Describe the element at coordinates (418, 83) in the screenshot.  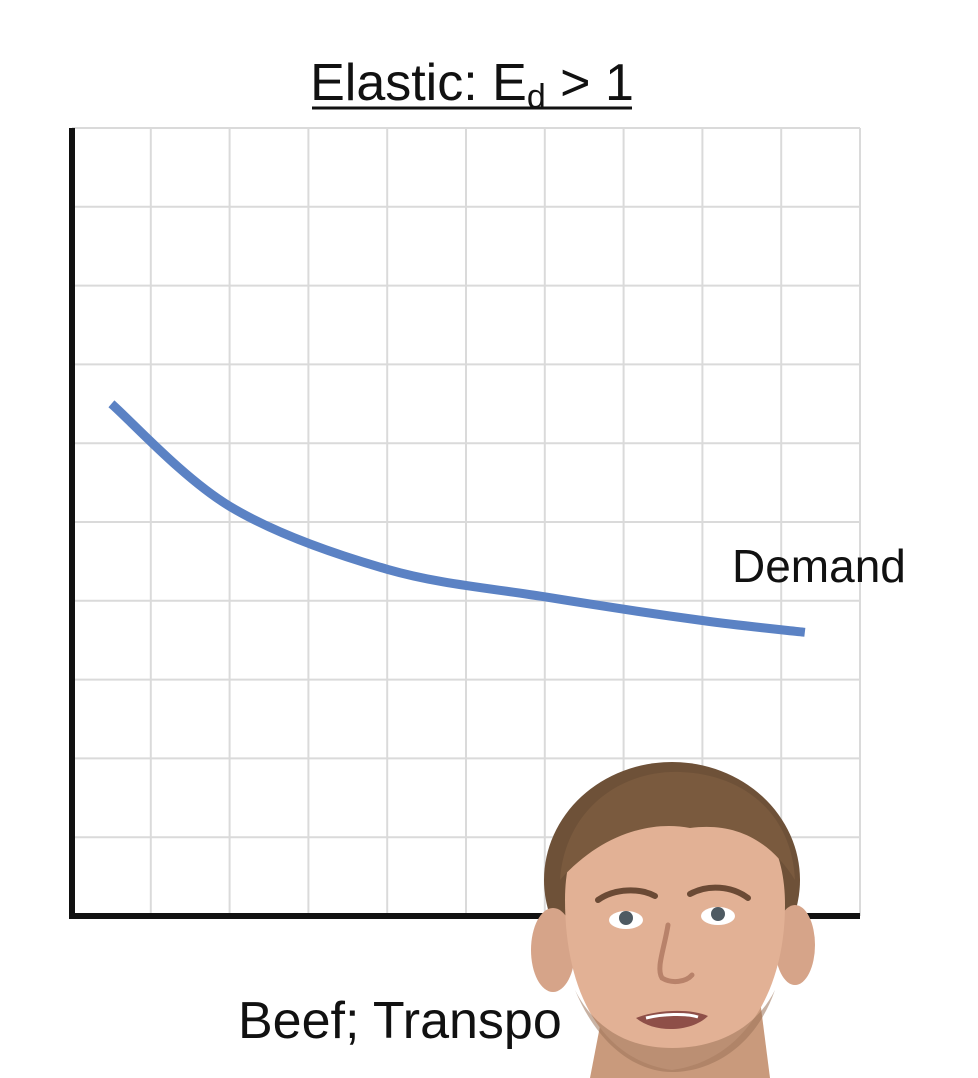
I see `chart-title-prefix: Elastic: E` at that location.